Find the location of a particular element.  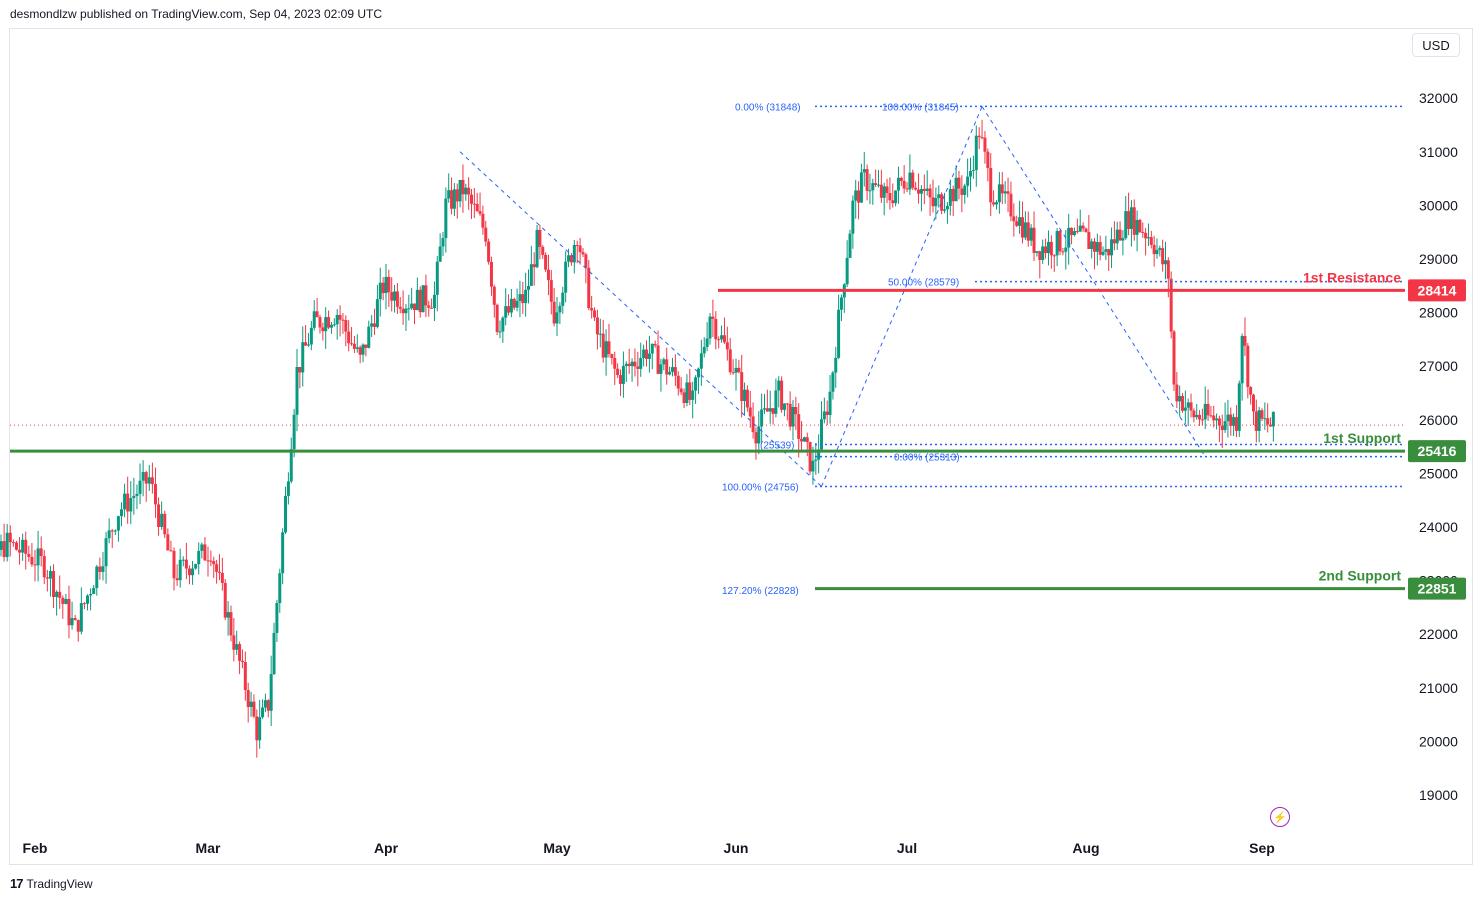

fib-label: 50.00% (28579) is located at coordinates (923, 283).